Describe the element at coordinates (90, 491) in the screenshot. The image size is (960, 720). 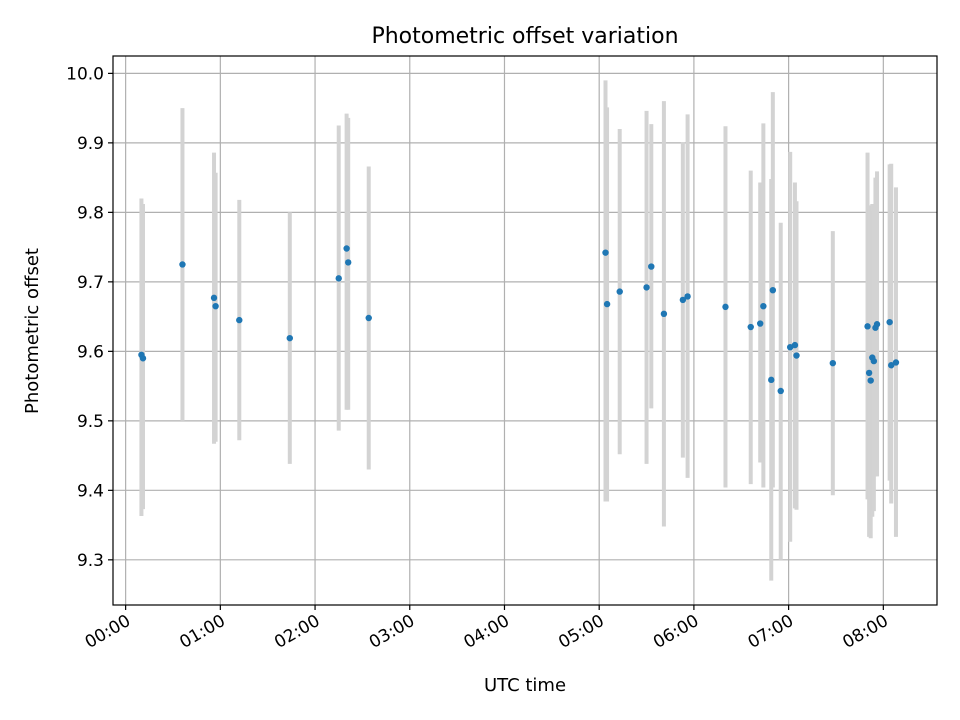
I see `y-tick-label: 9.4` at that location.